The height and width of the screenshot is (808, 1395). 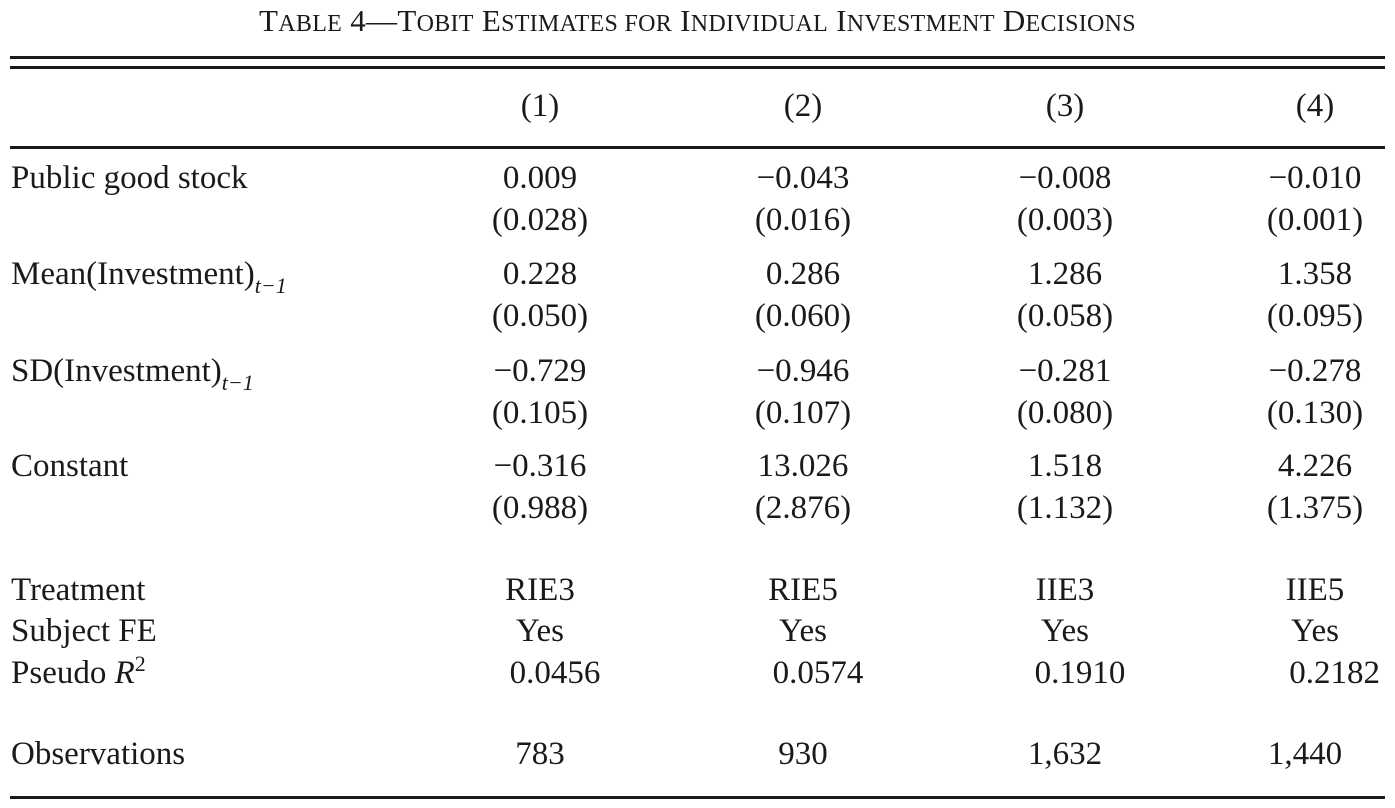 What do you see at coordinates (129, 178) in the screenshot?
I see `row-label-public-good-stock: Public good stock` at bounding box center [129, 178].